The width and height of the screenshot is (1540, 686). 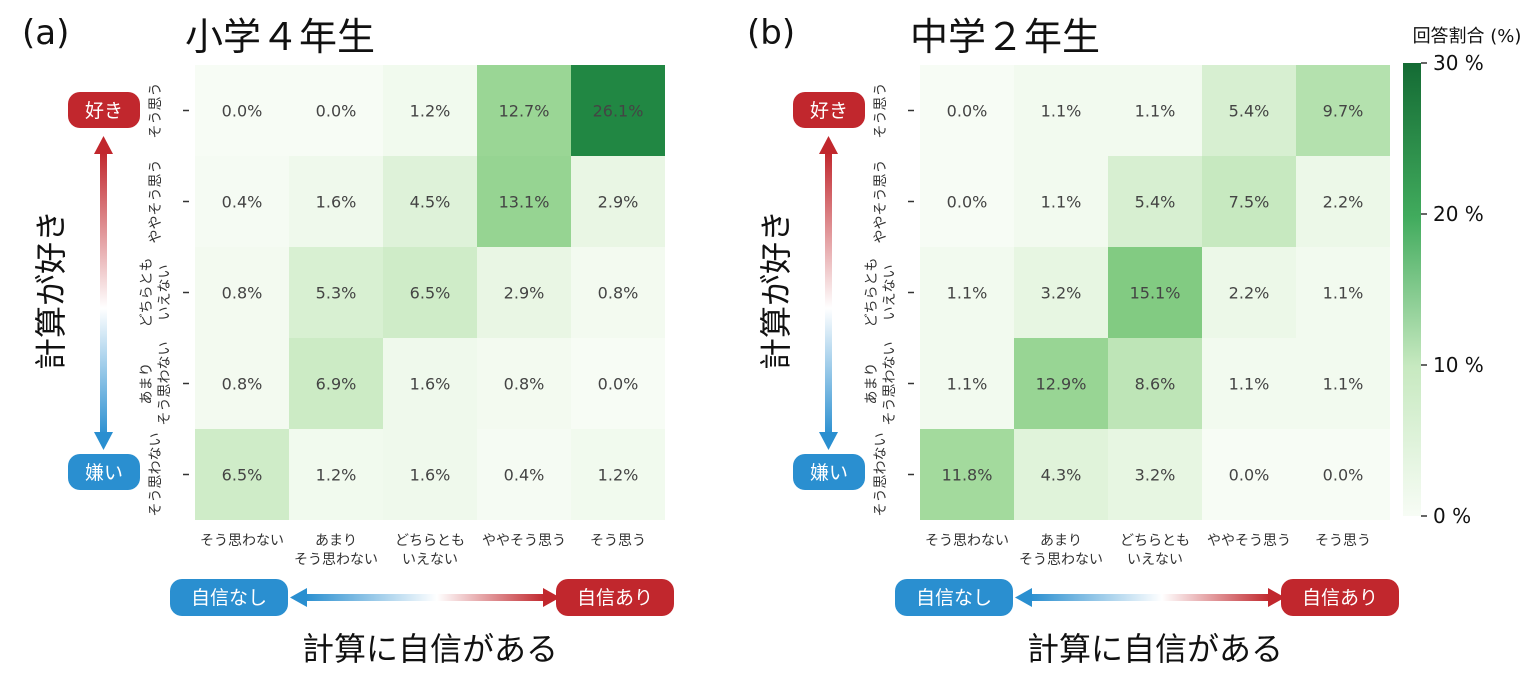 What do you see at coordinates (51, 290) in the screenshot?
I see `y-axis-title: 計算が好き` at bounding box center [51, 290].